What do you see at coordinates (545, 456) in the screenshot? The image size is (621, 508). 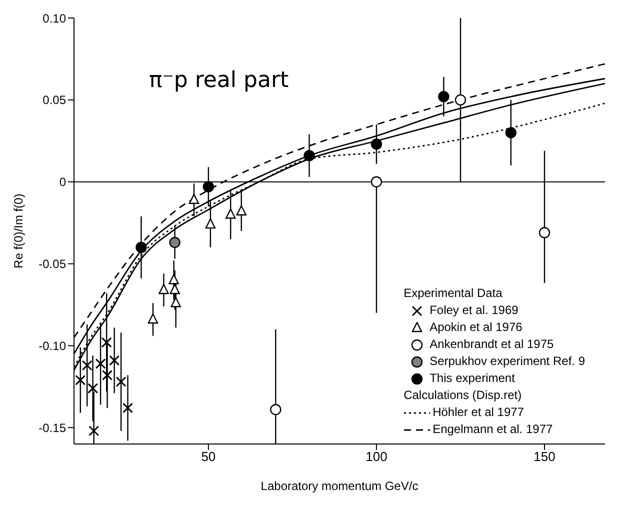 I see `x-tick-label: 150` at bounding box center [545, 456].